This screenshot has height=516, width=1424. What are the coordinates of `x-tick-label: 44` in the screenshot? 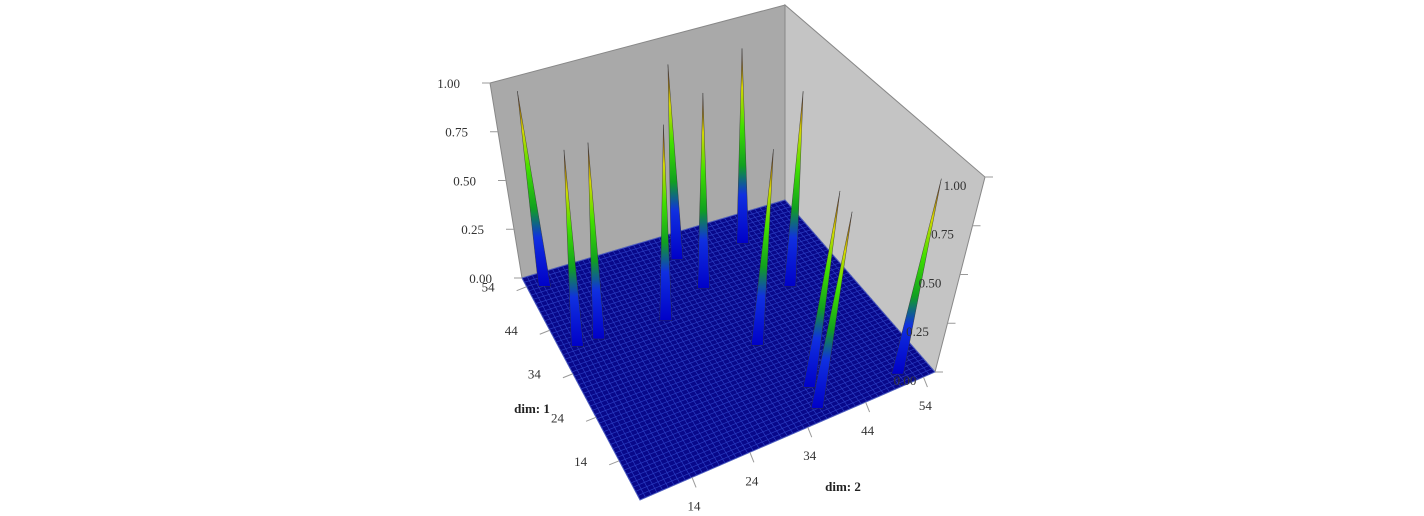 It's located at (512, 330).